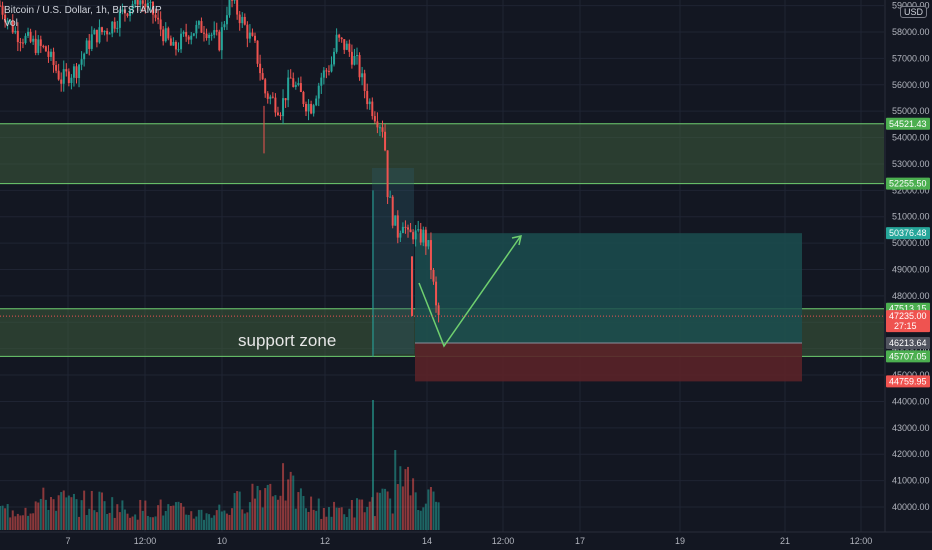 Image resolution: width=932 pixels, height=550 pixels. I want to click on price-label-entry, so click(908, 343).